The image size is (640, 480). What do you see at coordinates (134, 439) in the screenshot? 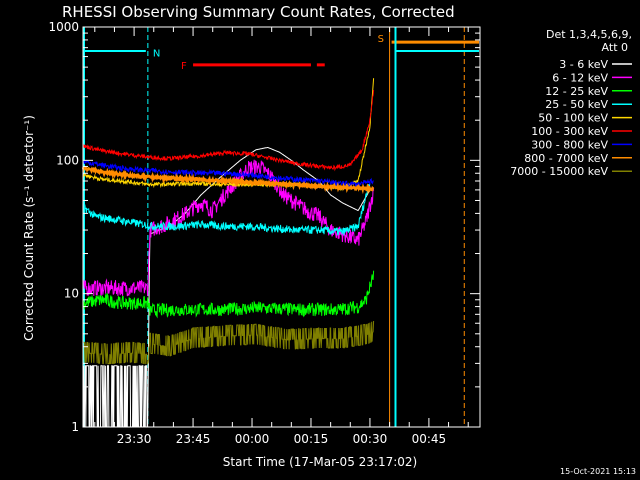
I see `x-tick-label: 23:30` at bounding box center [134, 439].